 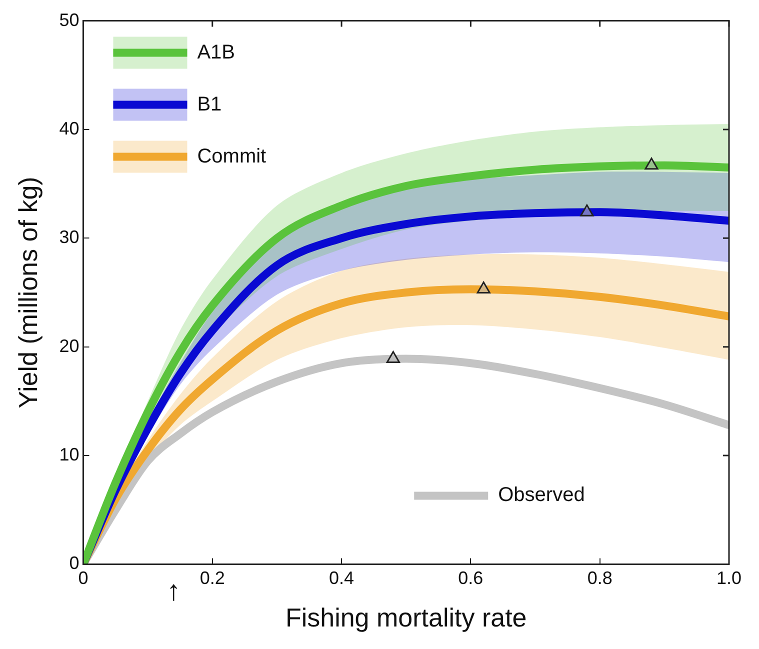 I want to click on x-tick-label: 0.8, so click(x=599, y=578).